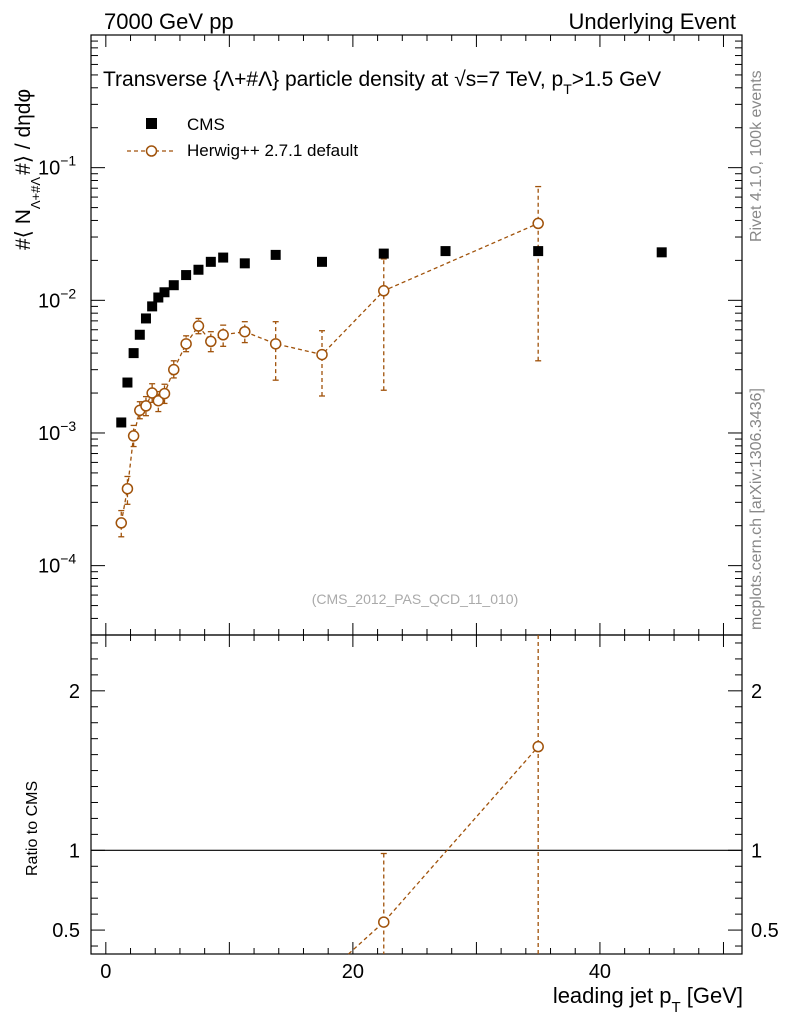 Image resolution: width=786 pixels, height=1024 pixels. I want to click on x-tick-label: 40, so click(600, 972).